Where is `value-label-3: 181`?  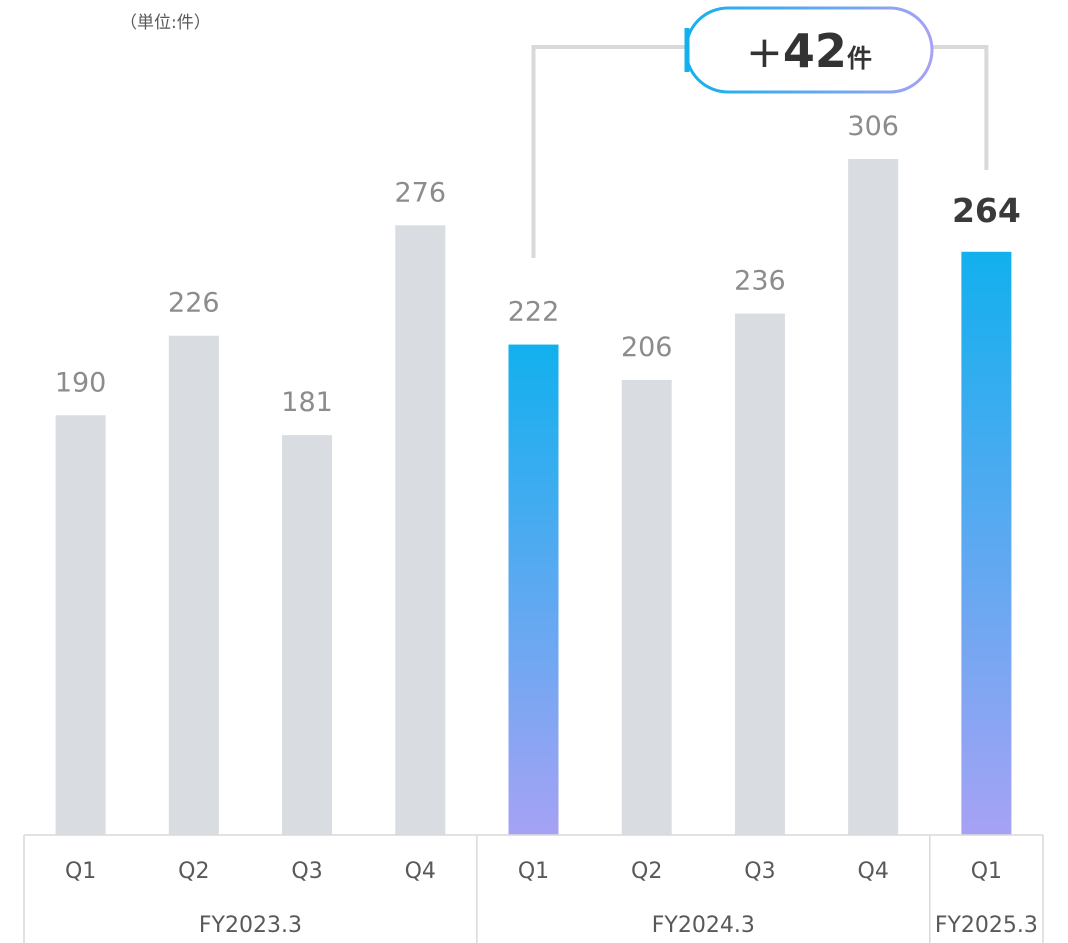 value-label-3: 181 is located at coordinates (307, 402).